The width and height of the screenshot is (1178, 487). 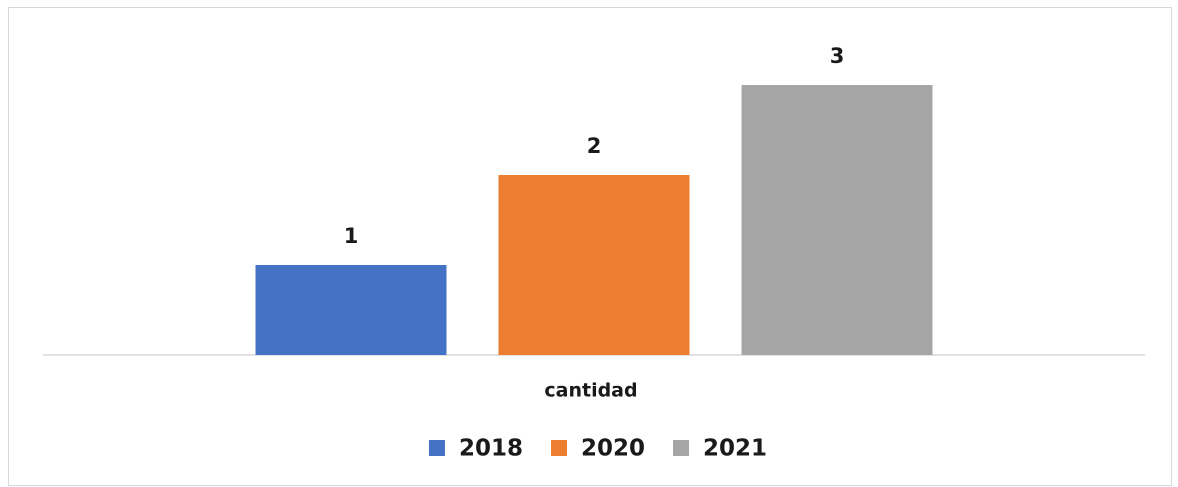 I want to click on legend-label: 2020, so click(x=613, y=449).